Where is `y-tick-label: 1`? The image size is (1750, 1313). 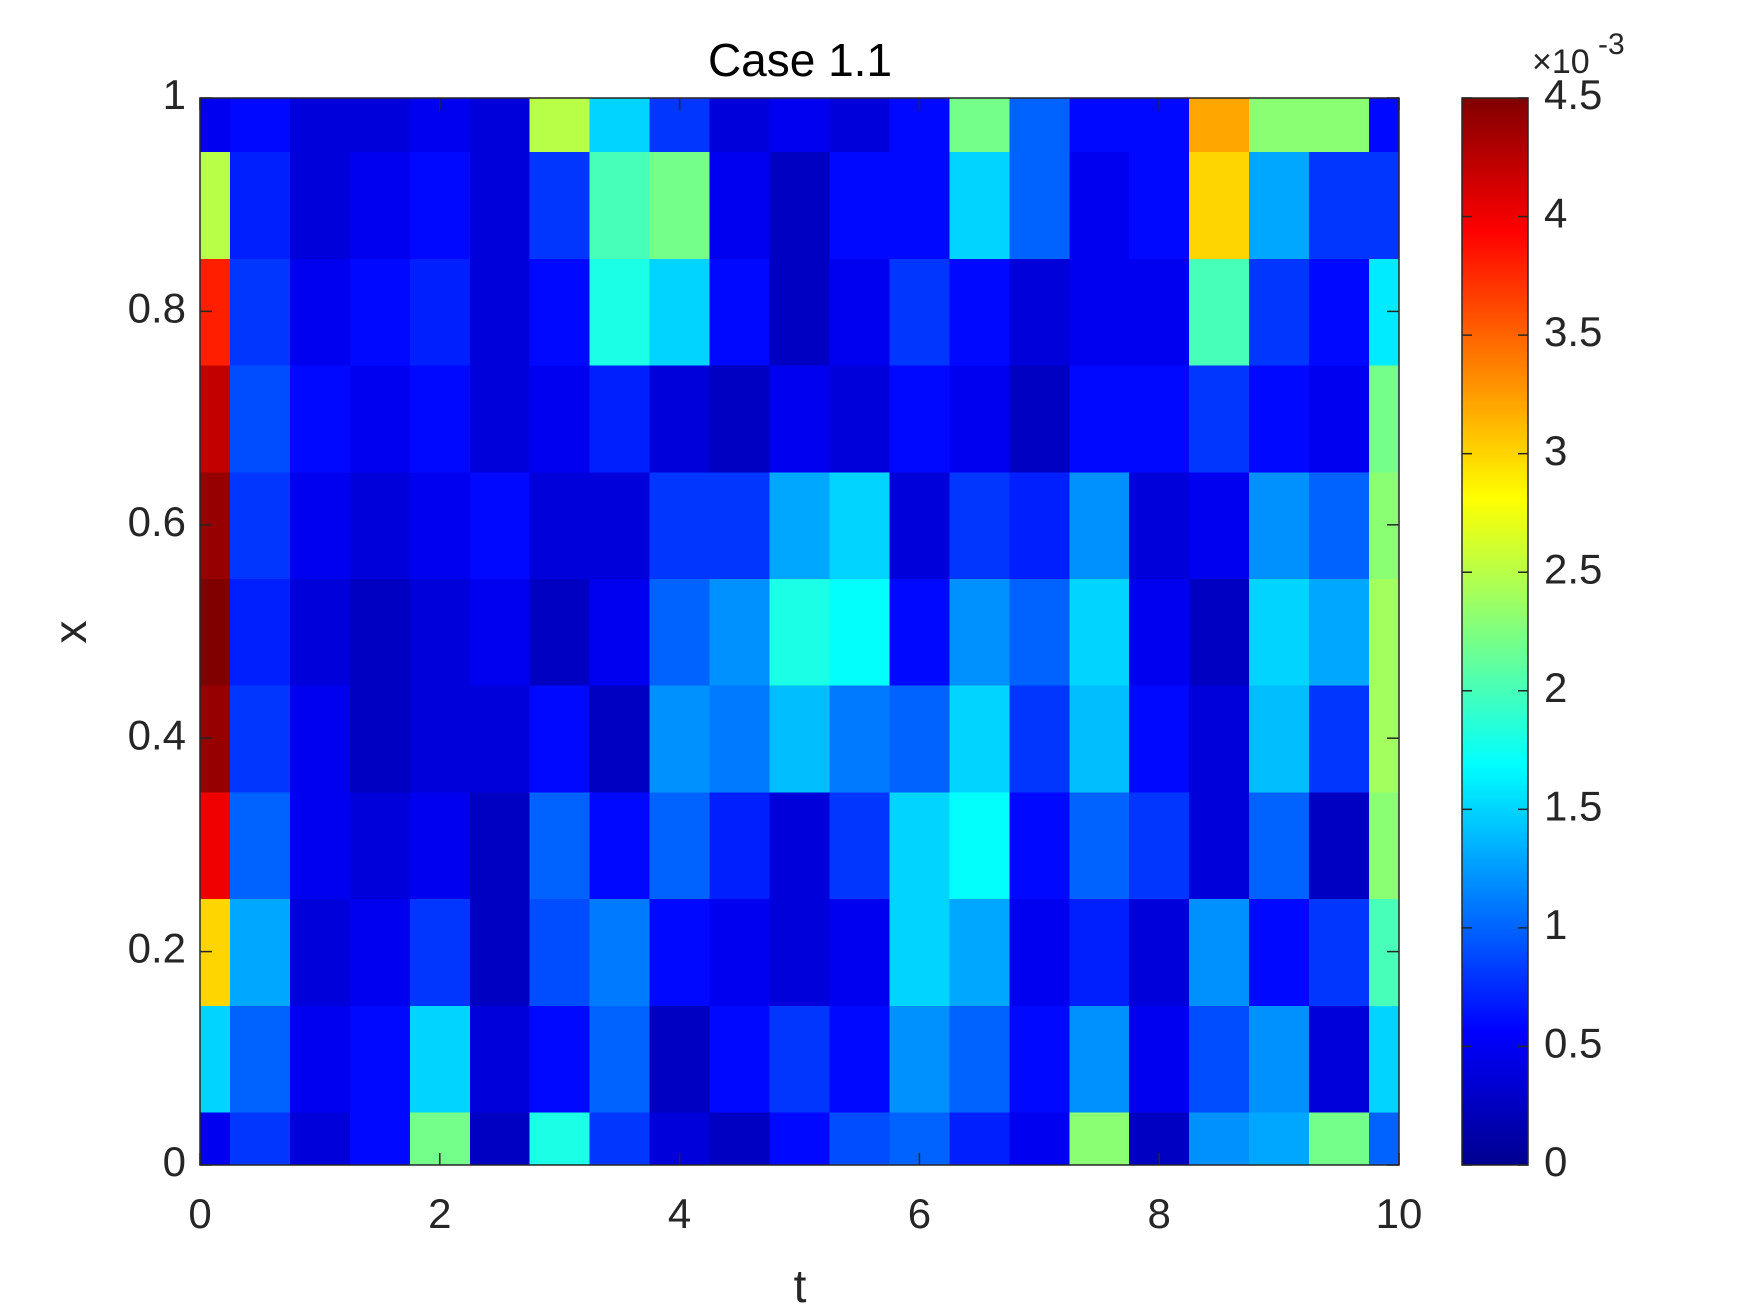
y-tick-label: 1 is located at coordinates (174, 94).